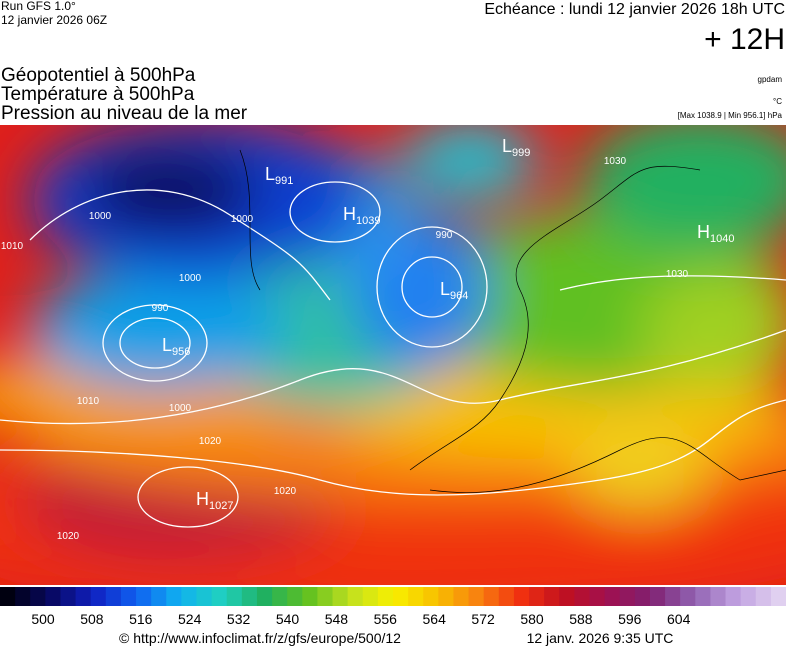 The width and height of the screenshot is (786, 653). I want to click on center-value: 999, so click(521, 153).